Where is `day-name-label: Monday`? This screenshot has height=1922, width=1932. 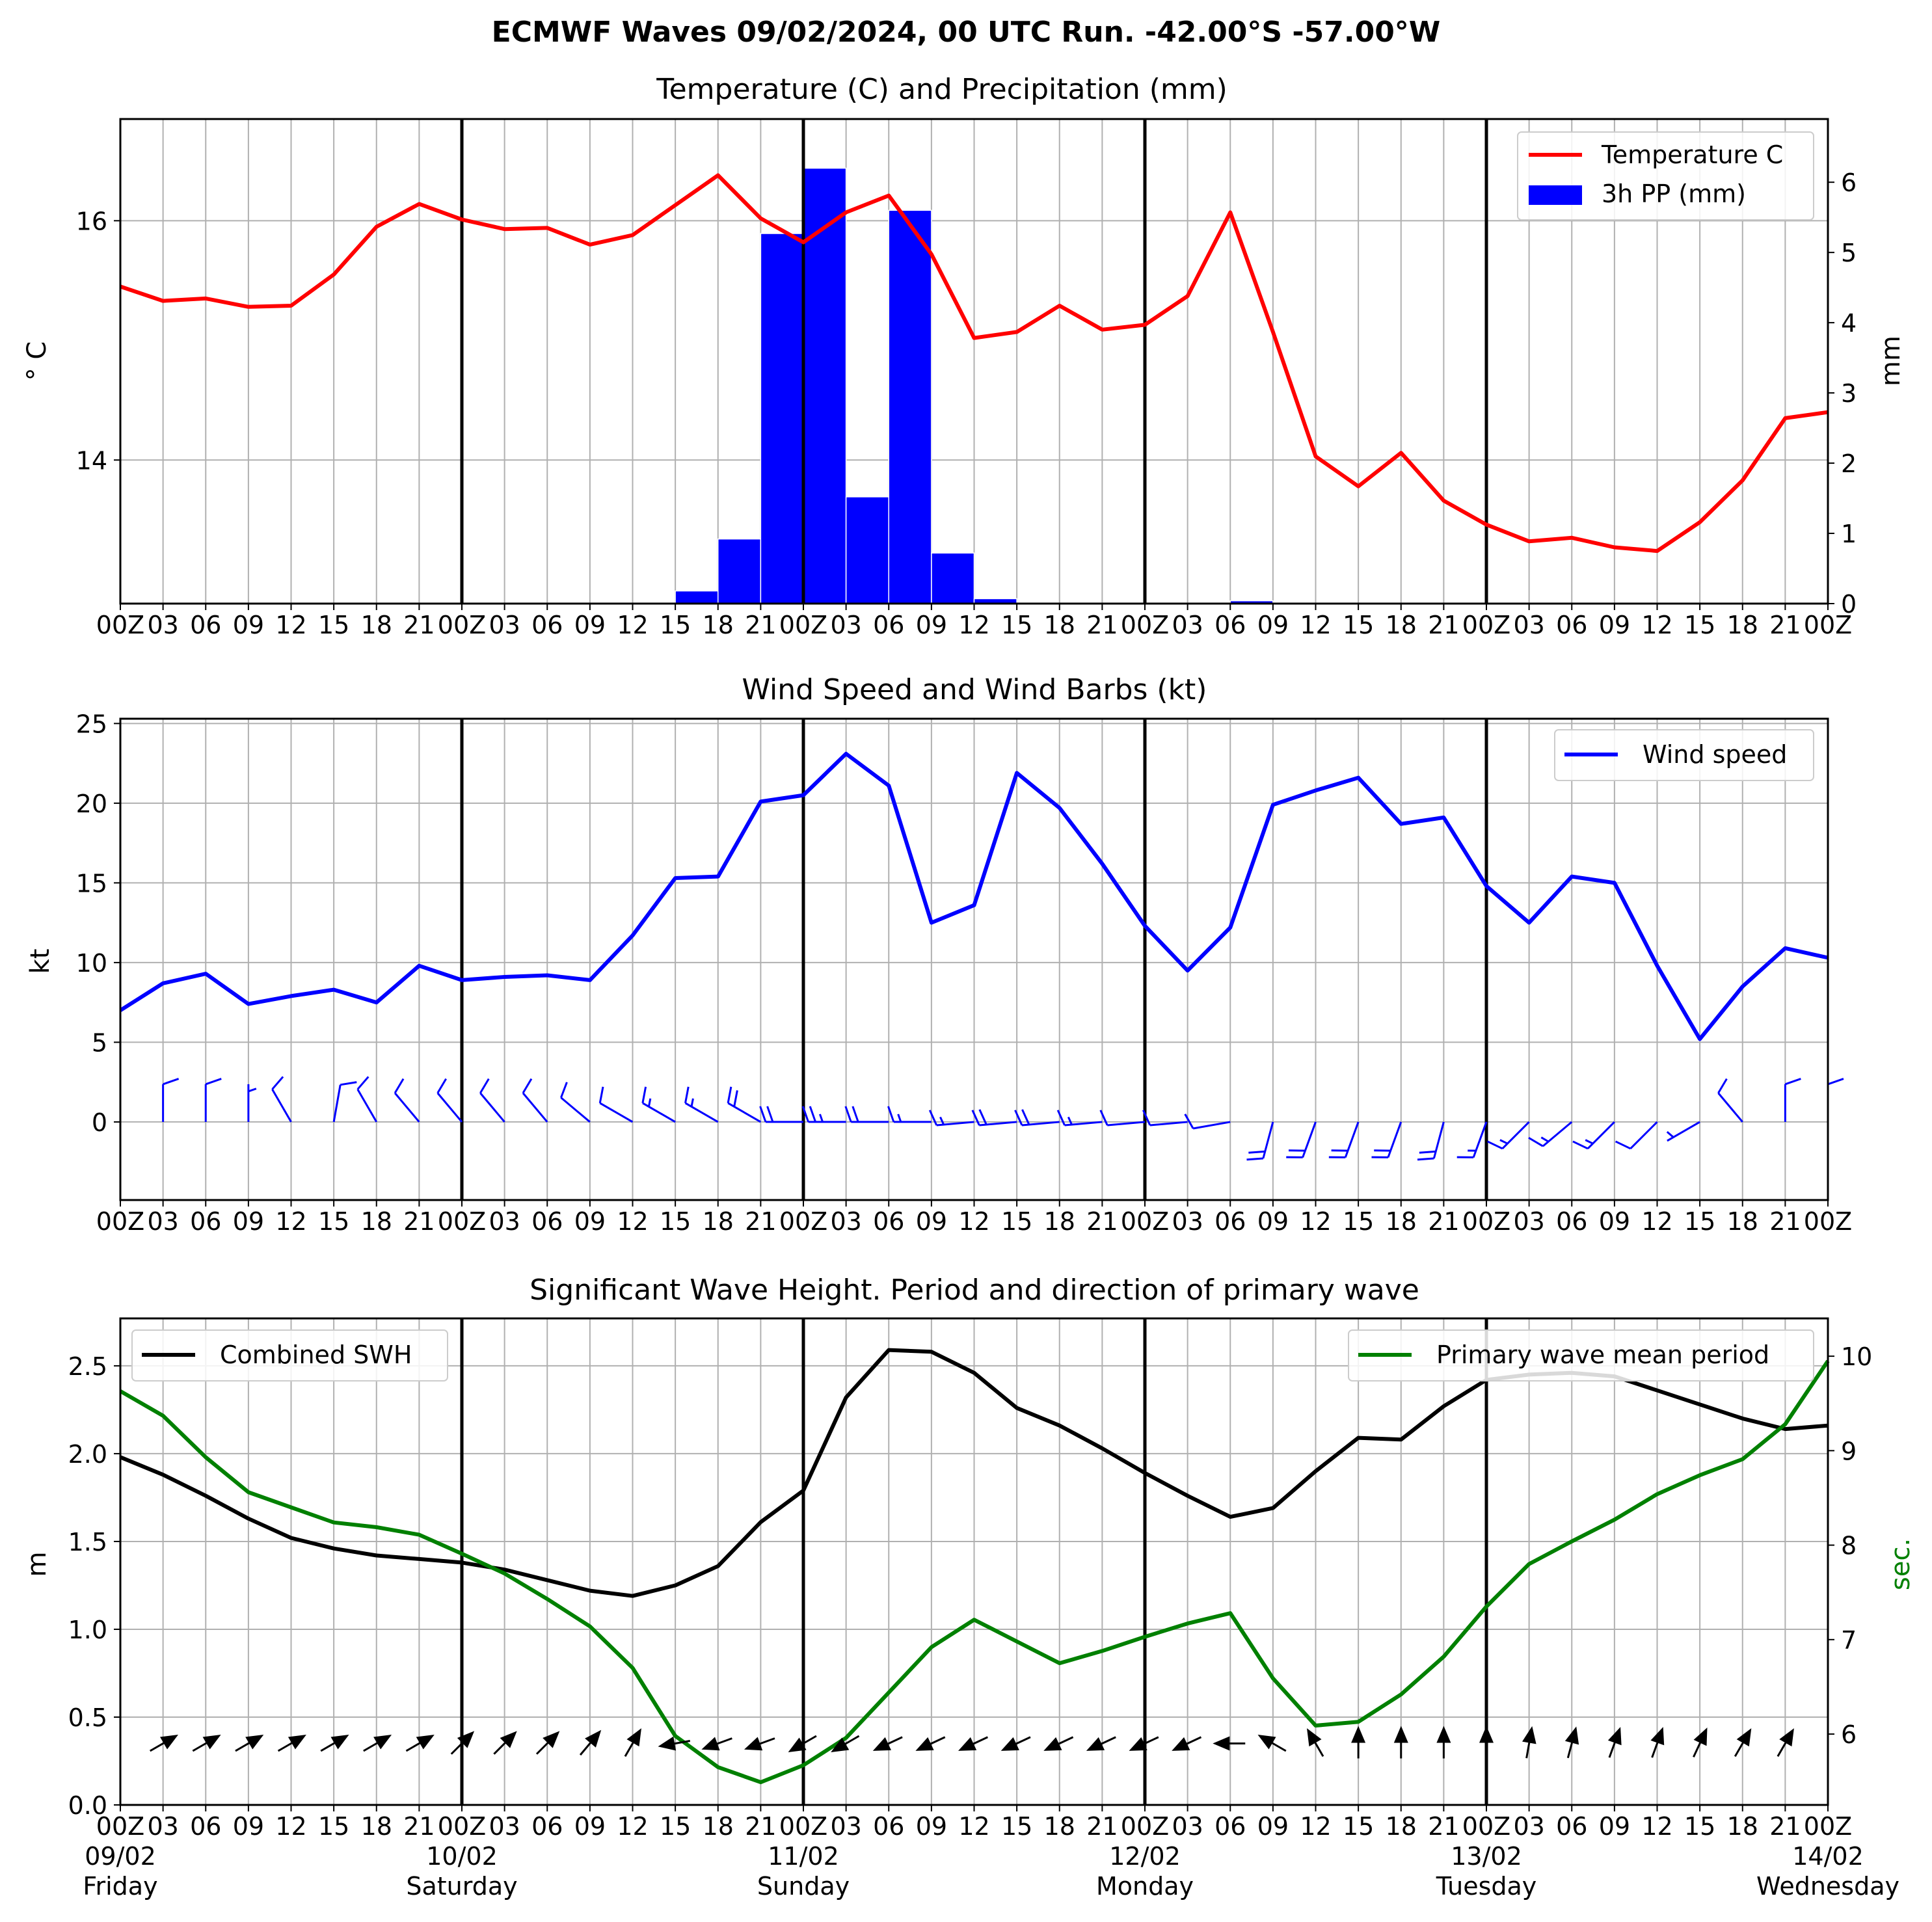
day-name-label: Monday is located at coordinates (1145, 1886).